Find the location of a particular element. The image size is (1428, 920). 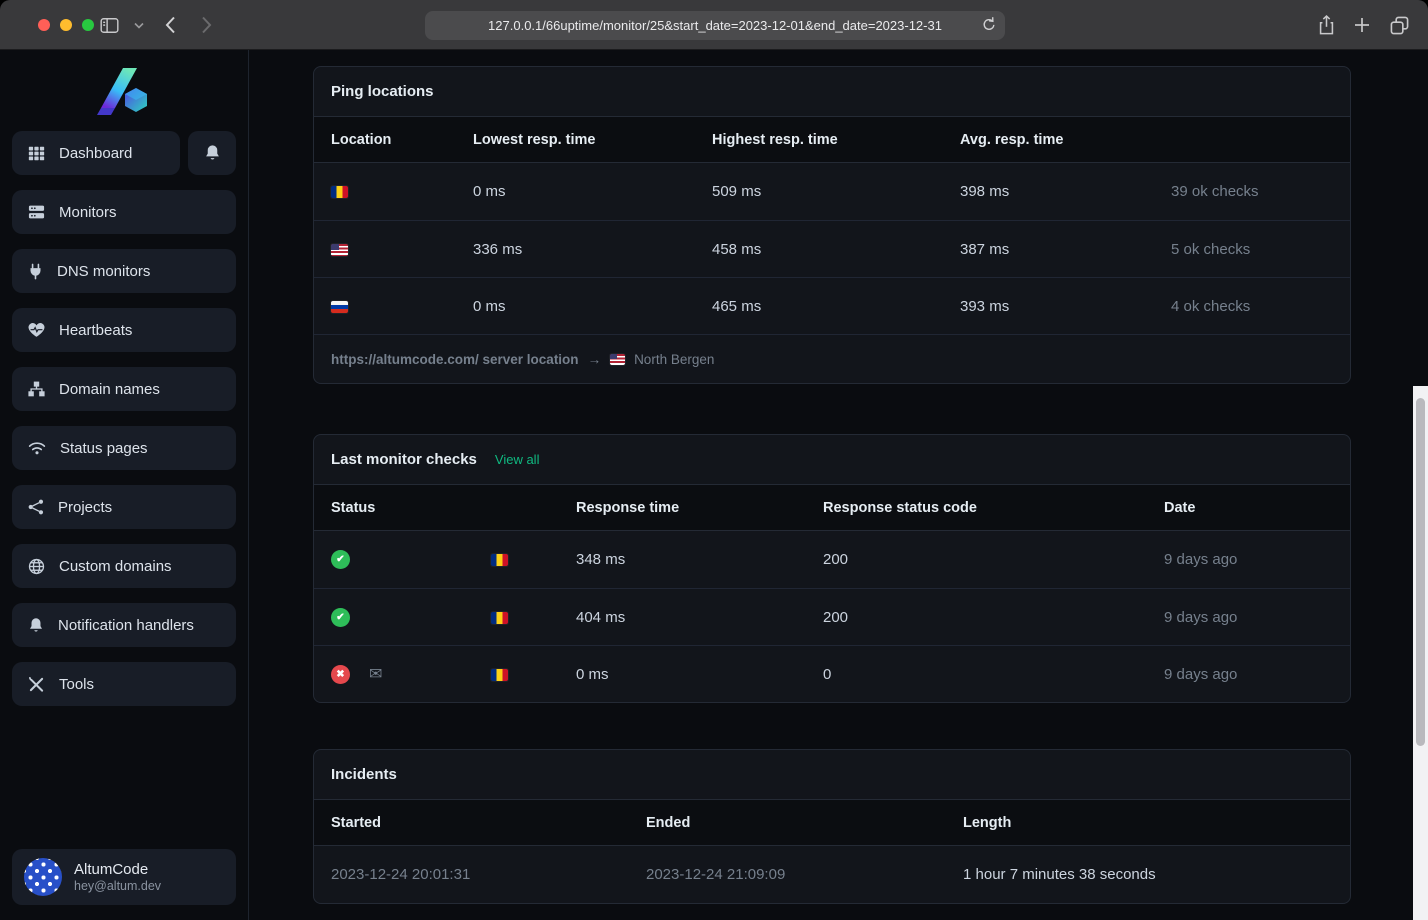

sidebar-item-label: Projects is located at coordinates (85, 507).